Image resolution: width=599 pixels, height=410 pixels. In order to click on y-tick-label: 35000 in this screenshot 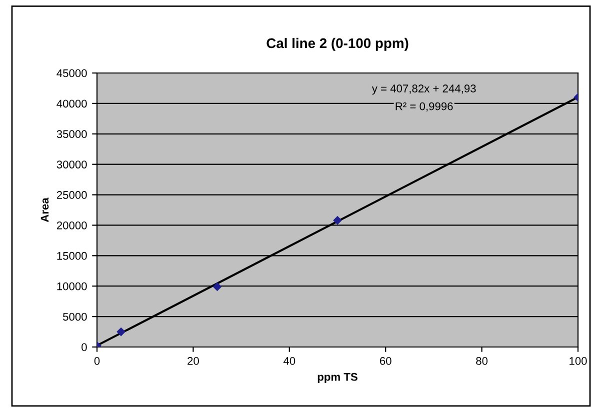, I will do `click(71, 134)`.